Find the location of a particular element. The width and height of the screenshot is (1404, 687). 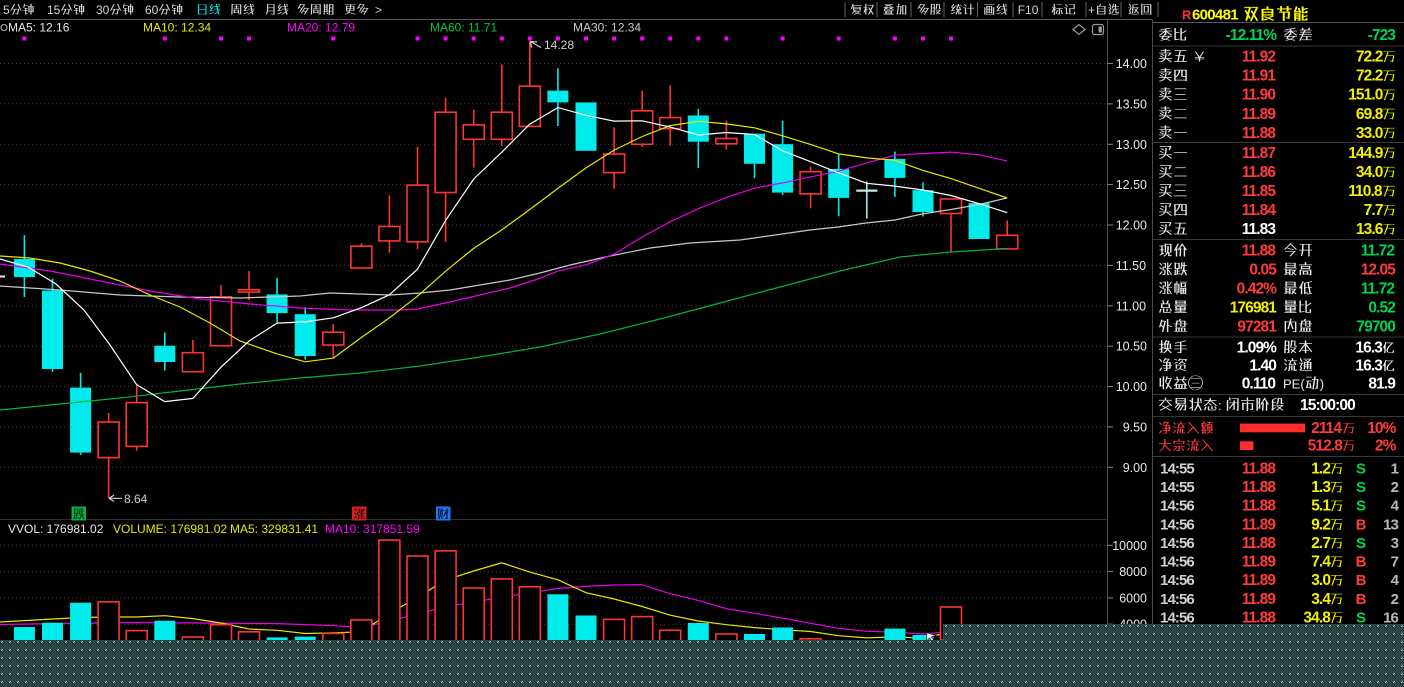

svg-text: 7 is located at coordinates (1395, 562).